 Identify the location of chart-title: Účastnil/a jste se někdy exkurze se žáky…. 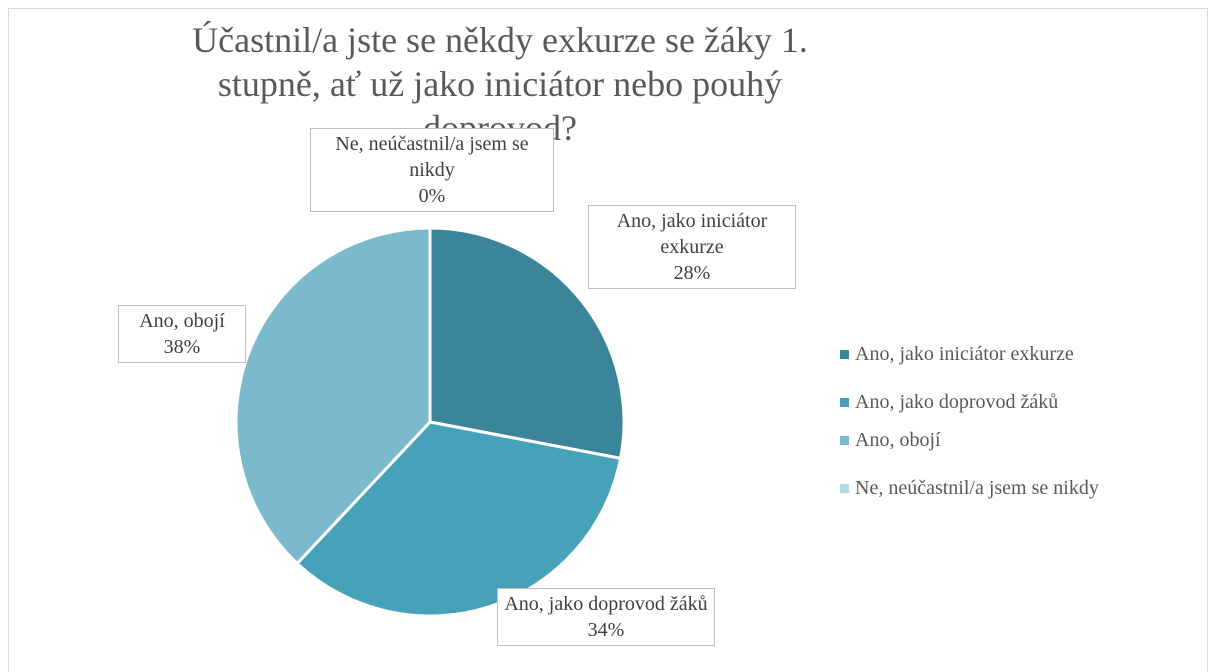
(500, 84).